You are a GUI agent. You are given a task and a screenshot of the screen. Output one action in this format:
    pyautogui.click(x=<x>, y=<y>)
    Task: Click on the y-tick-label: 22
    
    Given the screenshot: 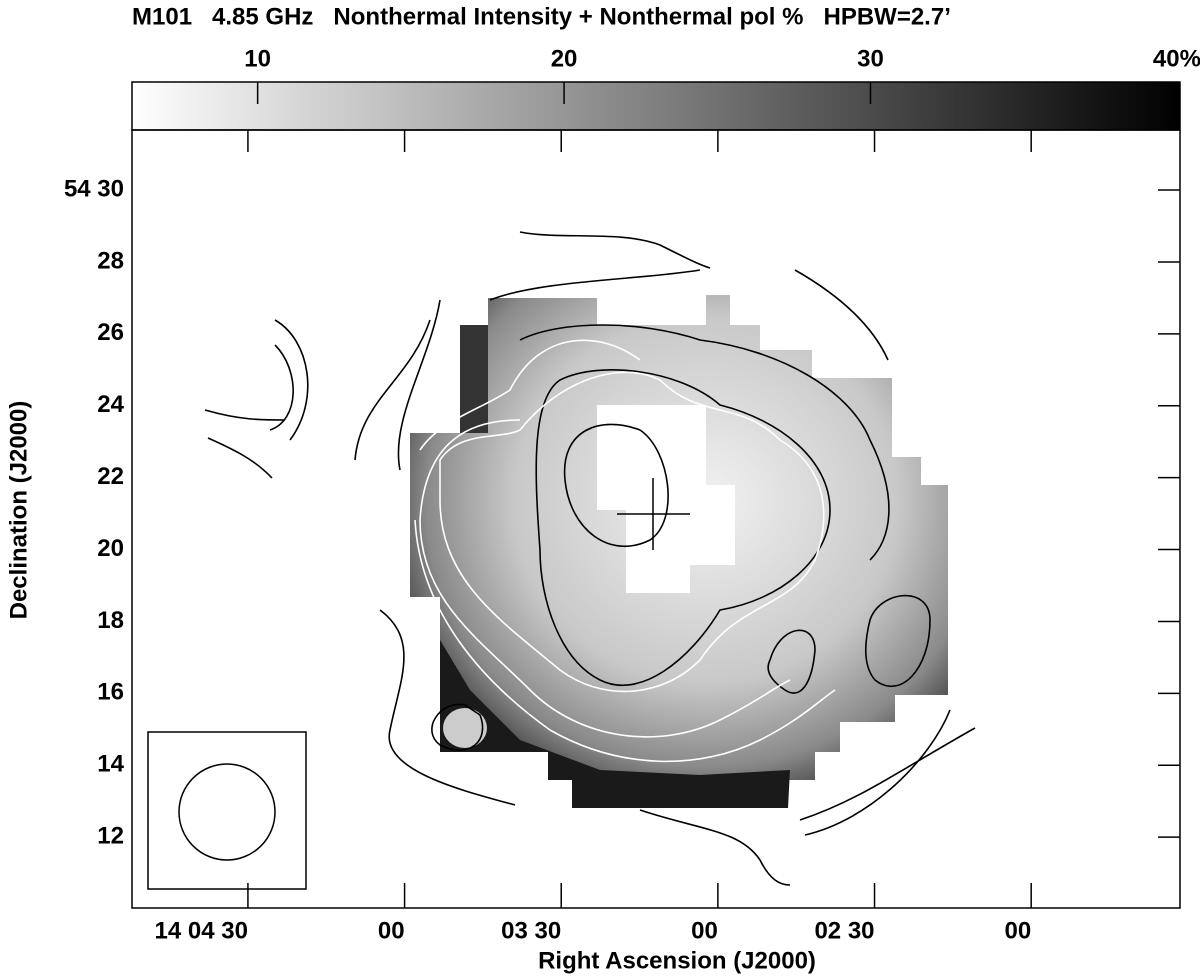 What is the action you would take?
    pyautogui.click(x=110, y=476)
    